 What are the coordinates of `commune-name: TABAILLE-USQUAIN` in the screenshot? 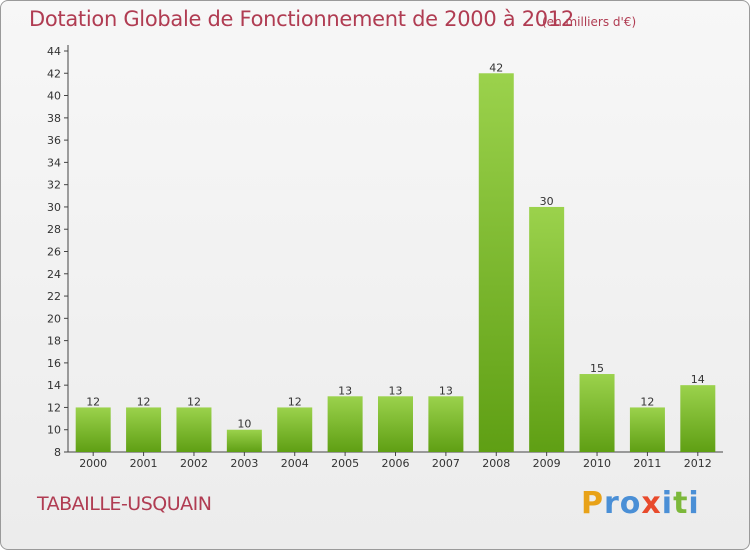 It's located at (124, 504).